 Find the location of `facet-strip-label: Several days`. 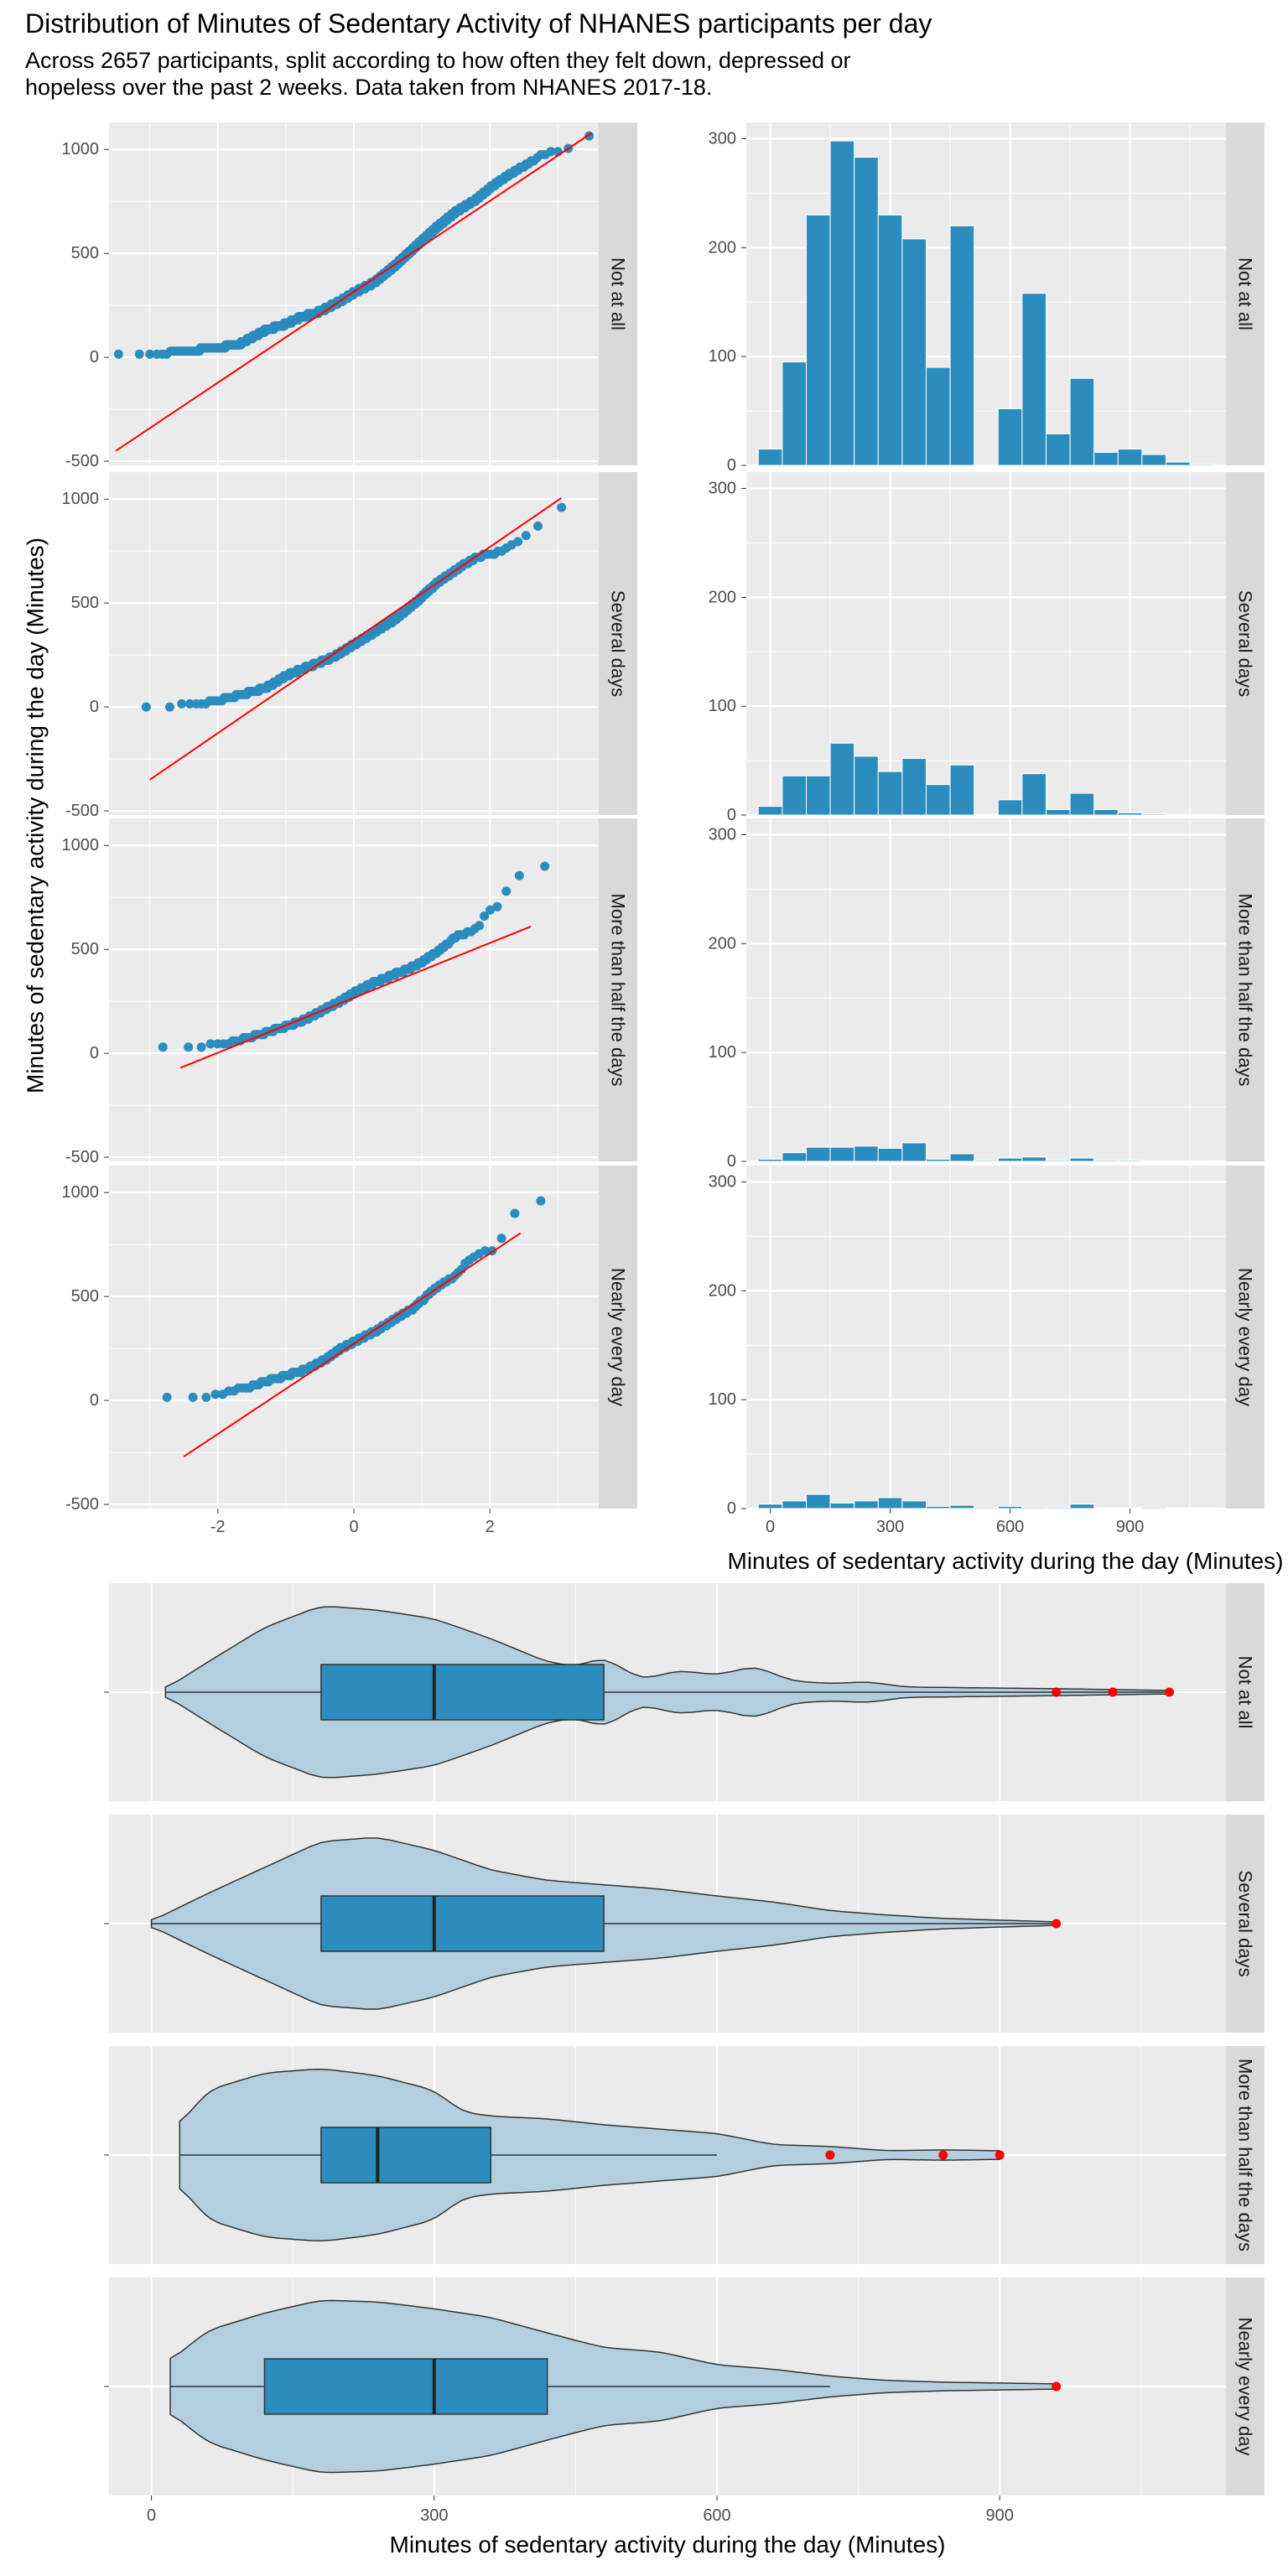

facet-strip-label: Several days is located at coordinates (618, 643).